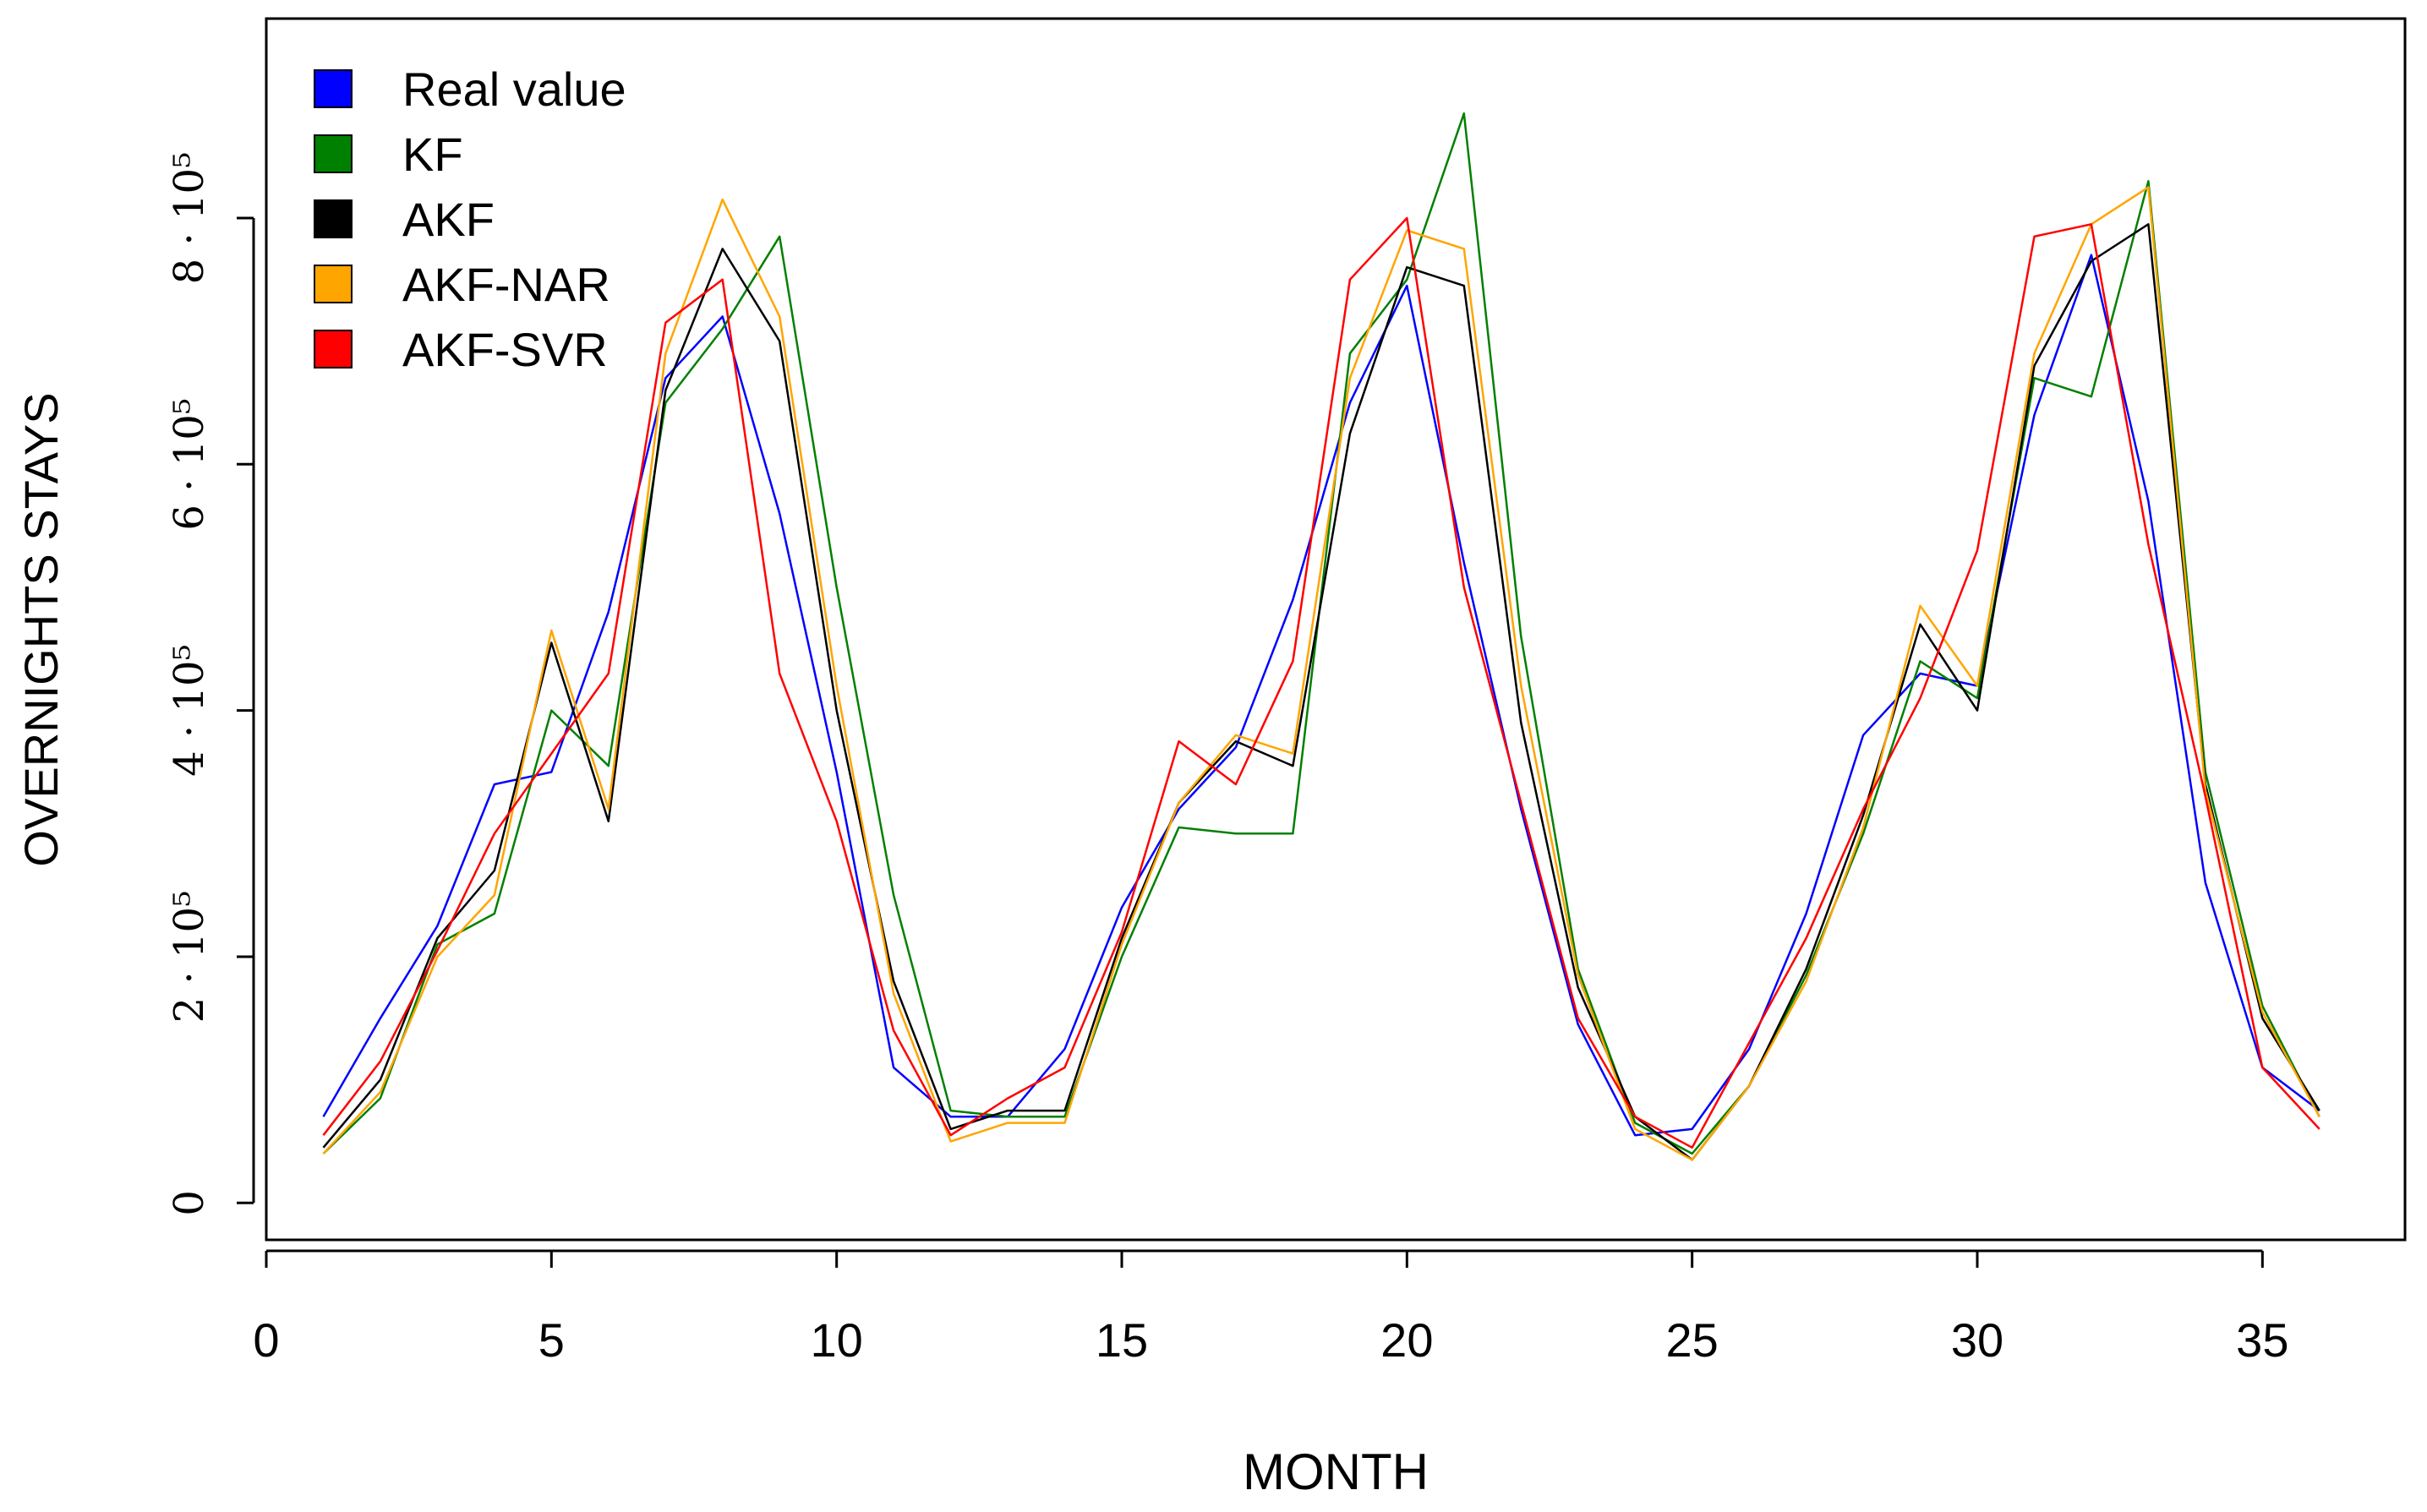 The height and width of the screenshot is (1512, 2427). I want to click on x-tick-label: 15, so click(1122, 1340).